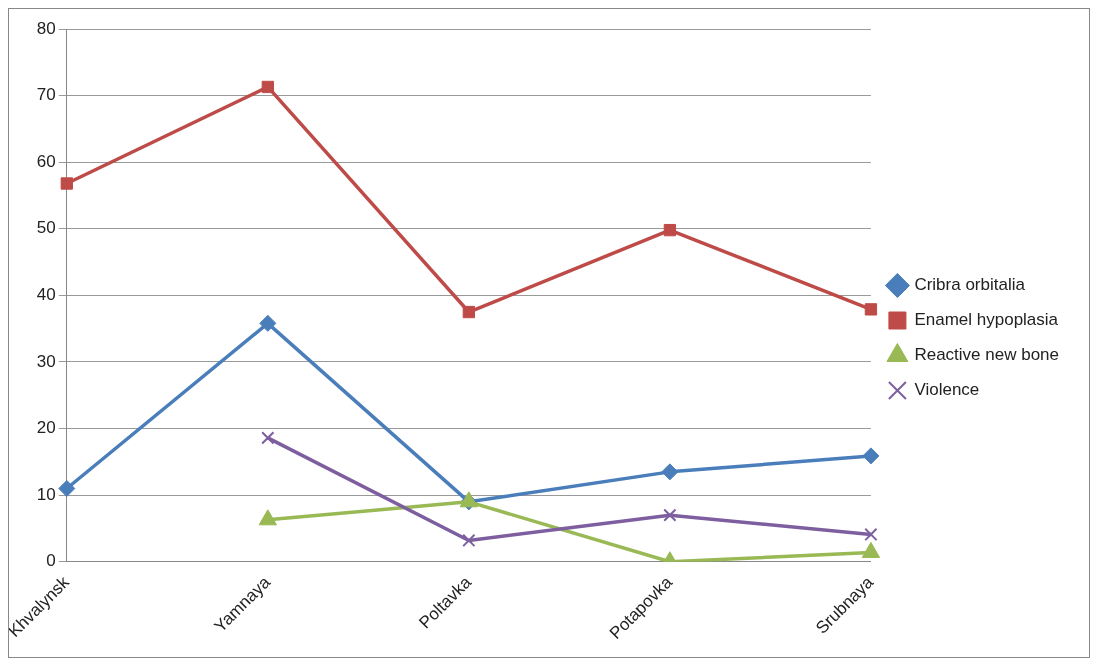 Image resolution: width=1099 pixels, height=666 pixels. I want to click on legend-label: Reactive new bone, so click(986, 355).